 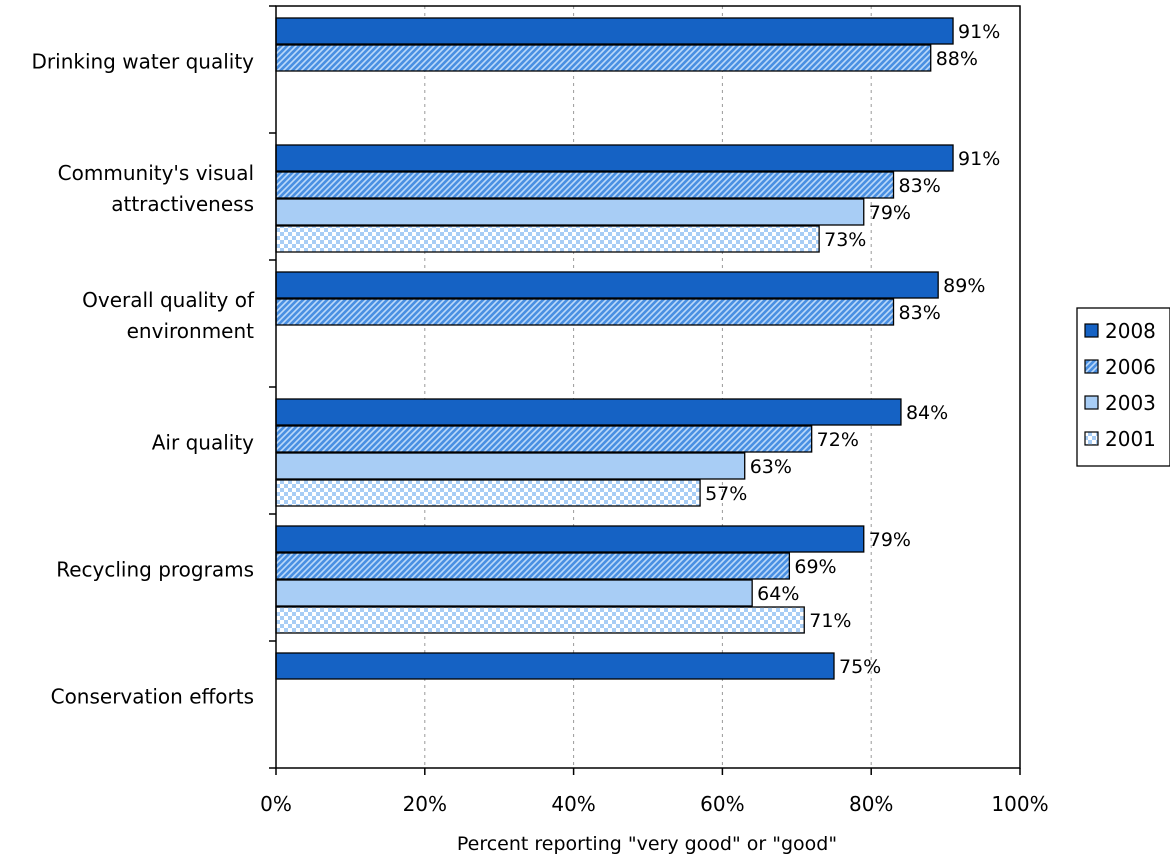 I want to click on category-label: Drinking water quality, so click(x=143, y=62).